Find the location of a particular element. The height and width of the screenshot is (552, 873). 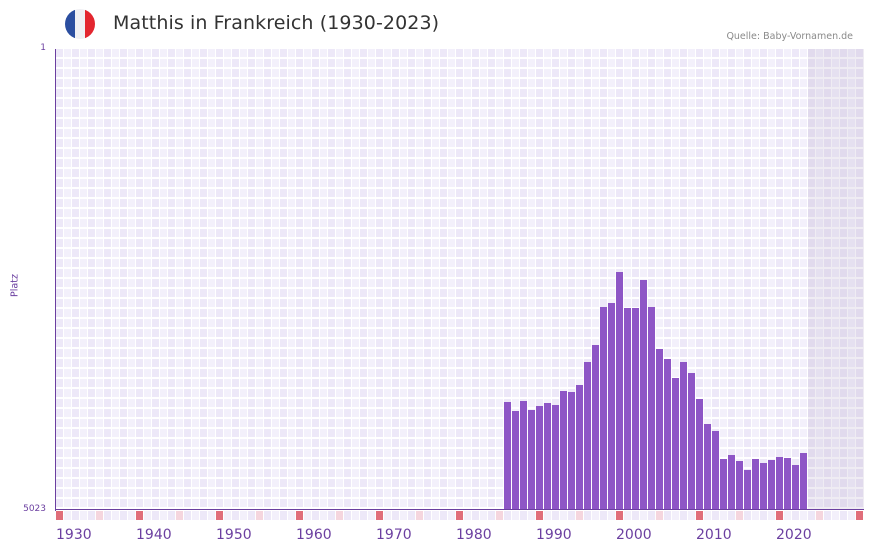

year-marker-1954 is located at coordinates (251, 515).